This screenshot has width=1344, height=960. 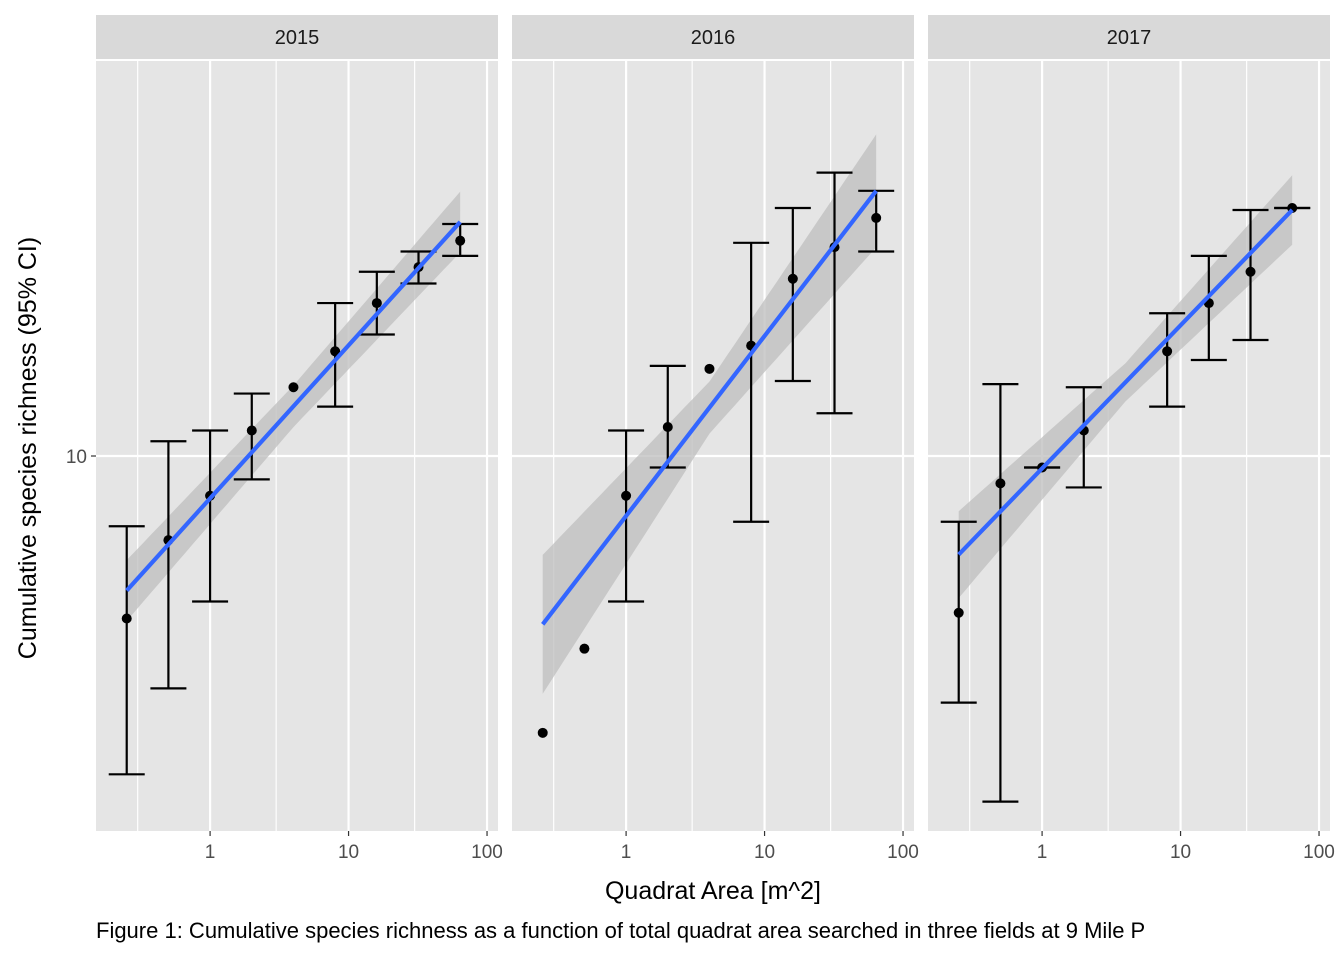 I want to click on facet-strip-label: 2016, so click(x=713, y=38).